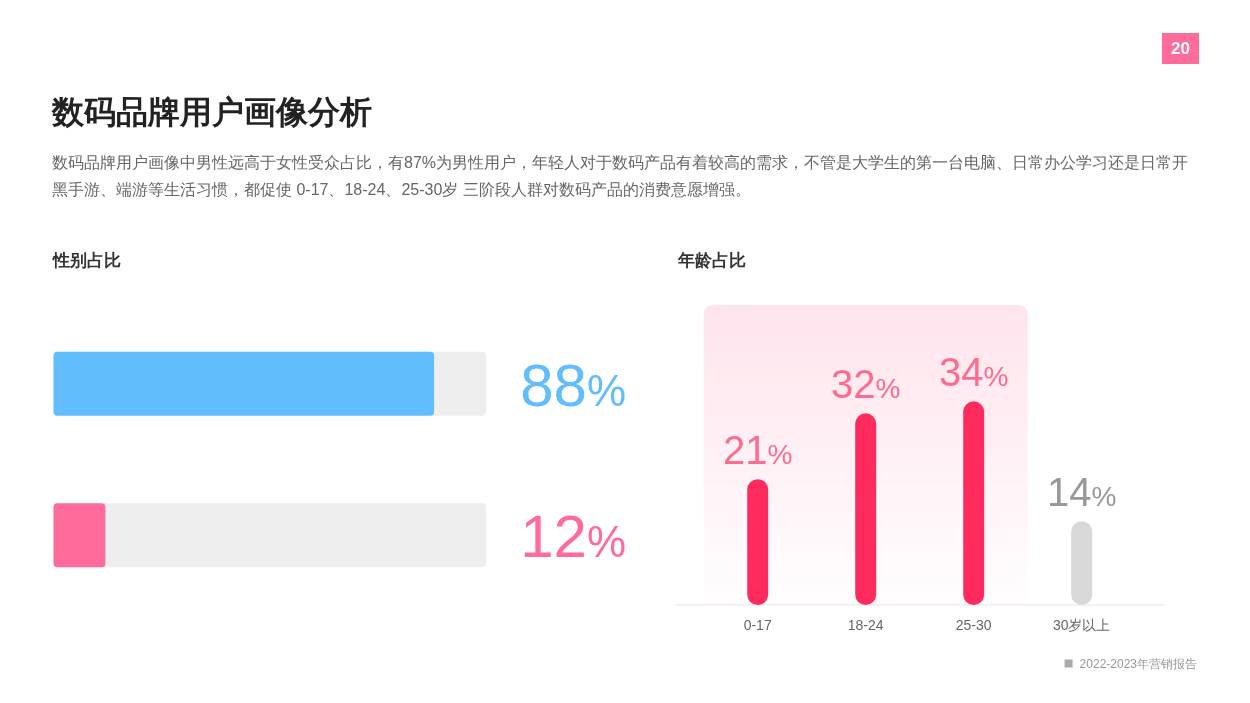 Image resolution: width=1250 pixels, height=703 pixels. Describe the element at coordinates (1082, 492) in the screenshot. I see `value-label: 14%` at that location.